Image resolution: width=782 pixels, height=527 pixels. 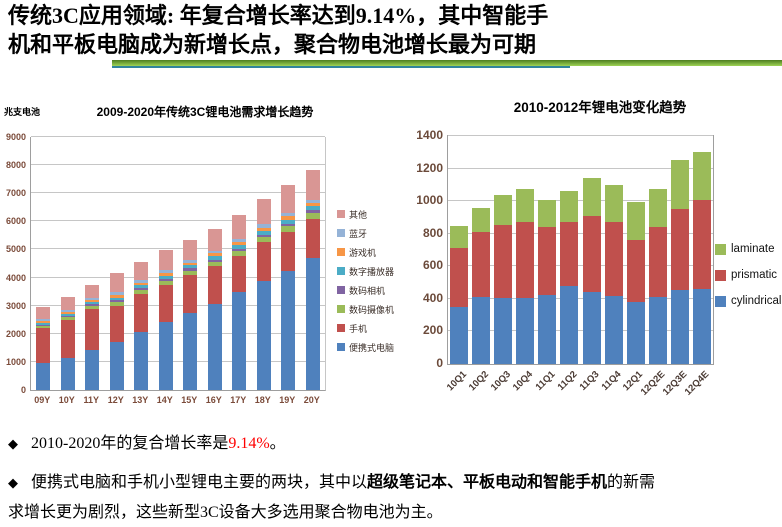 I want to click on legend-item: laminate, so click(x=748, y=249).